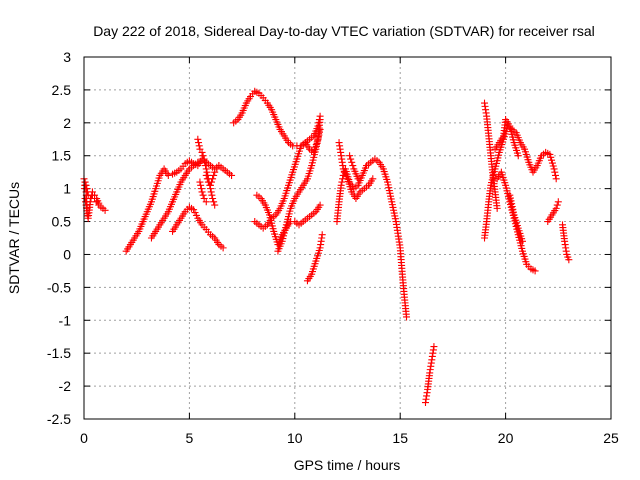  Describe the element at coordinates (62, 222) in the screenshot. I see `y-tick-label: 0.5` at that location.